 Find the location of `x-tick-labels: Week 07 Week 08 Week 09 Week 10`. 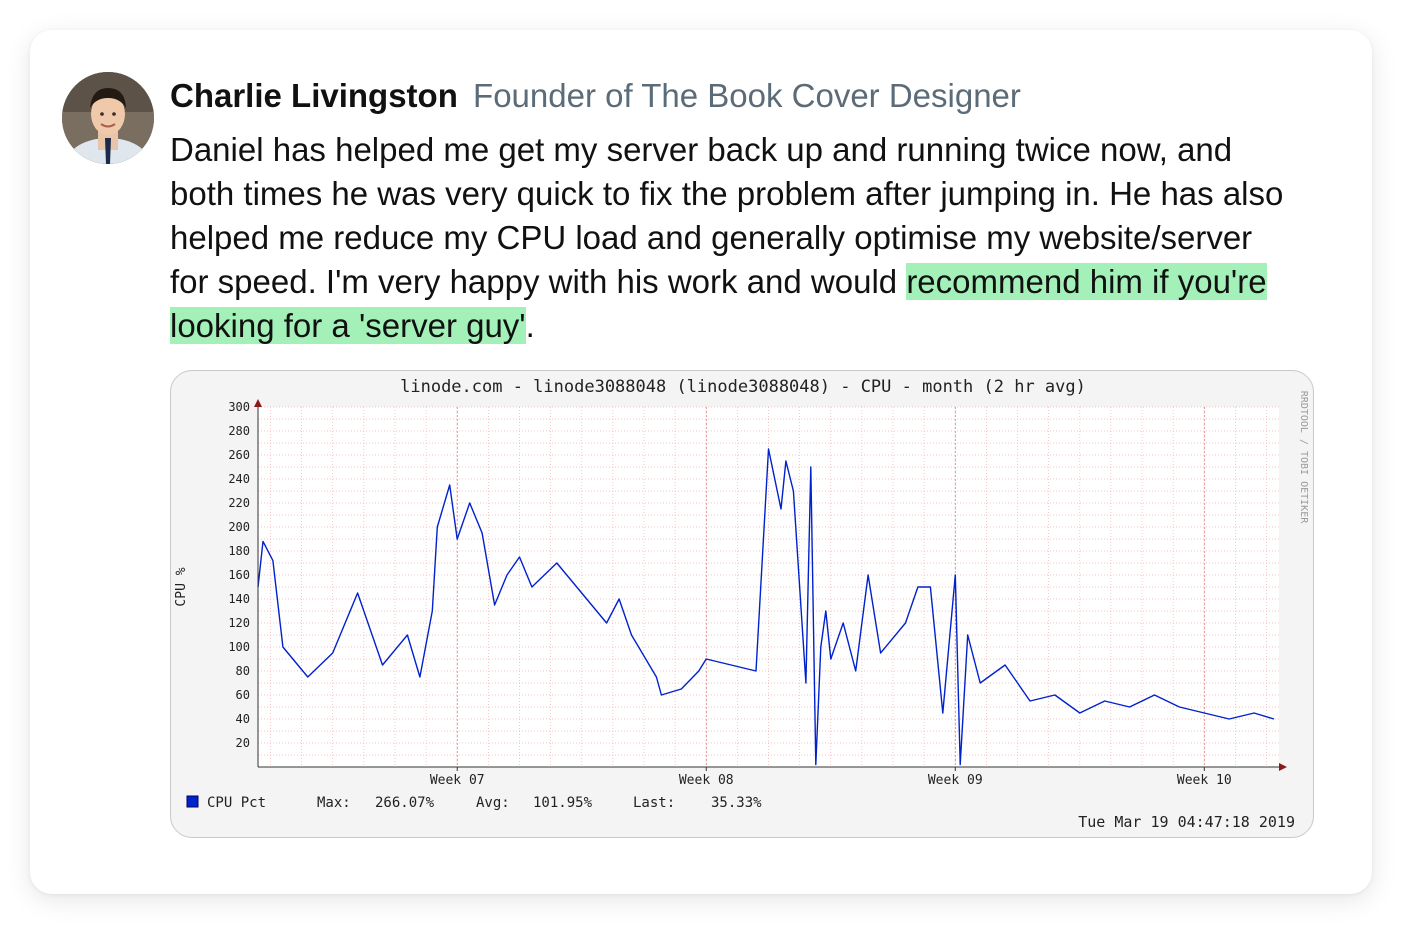

x-tick-labels: Week 07 Week 08 Week 09 Week 10 is located at coordinates (831, 777).